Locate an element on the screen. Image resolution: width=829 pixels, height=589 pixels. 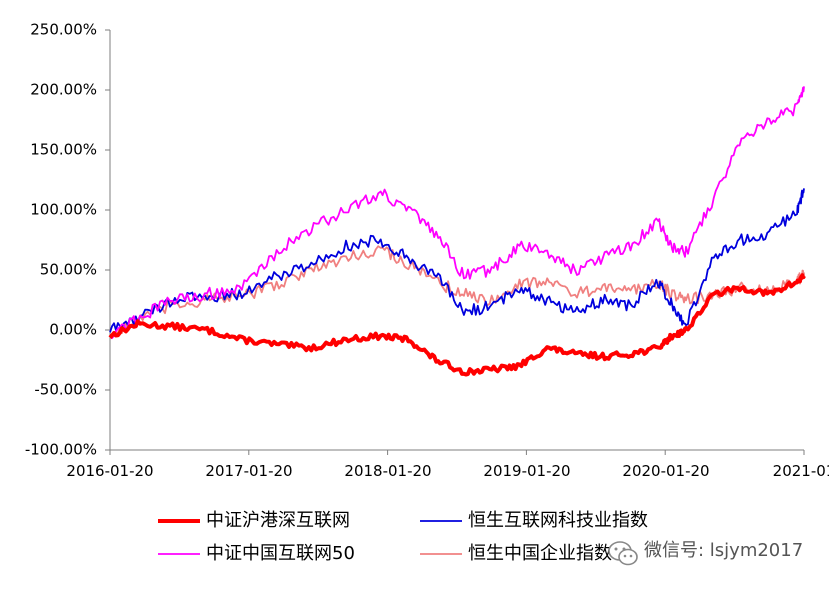
legend-label-hscei: 恒生中国企业指数 is located at coordinates (540, 553).